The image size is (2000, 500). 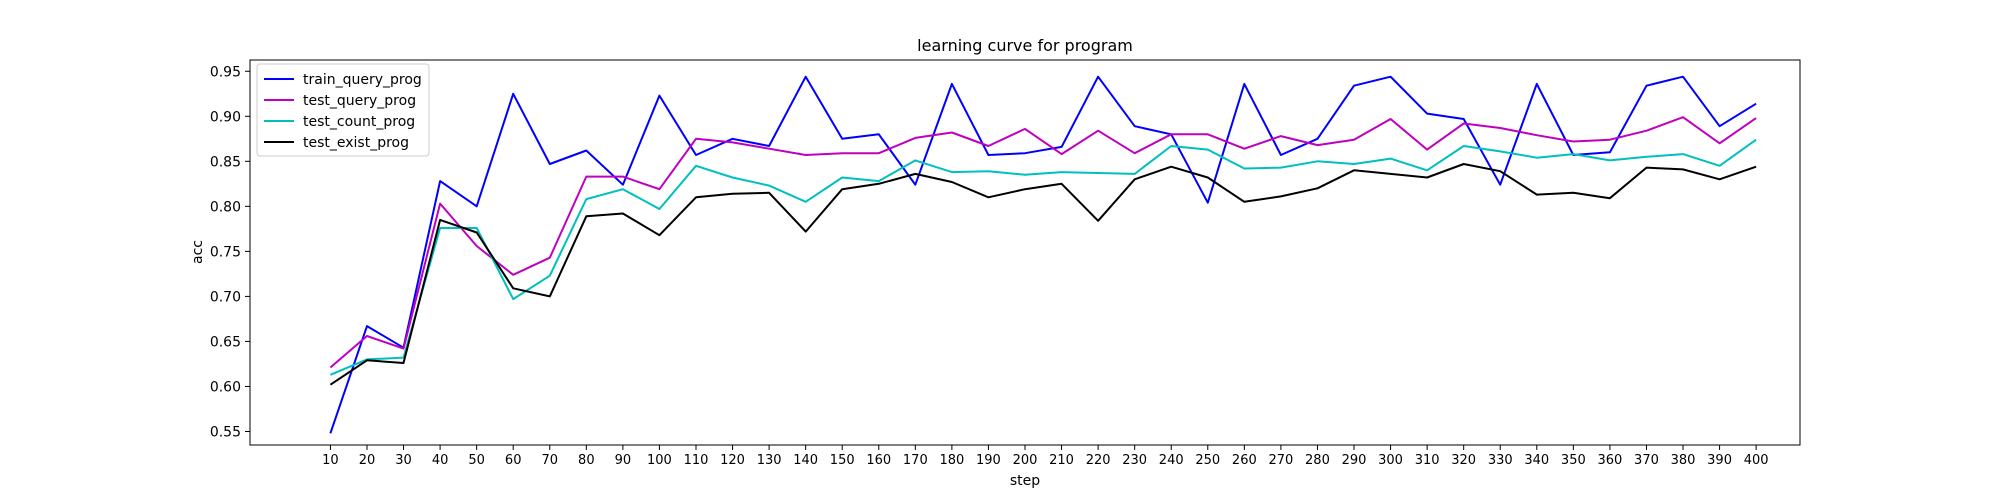 What do you see at coordinates (878, 460) in the screenshot?
I see `x-tick-label: 160` at bounding box center [878, 460].